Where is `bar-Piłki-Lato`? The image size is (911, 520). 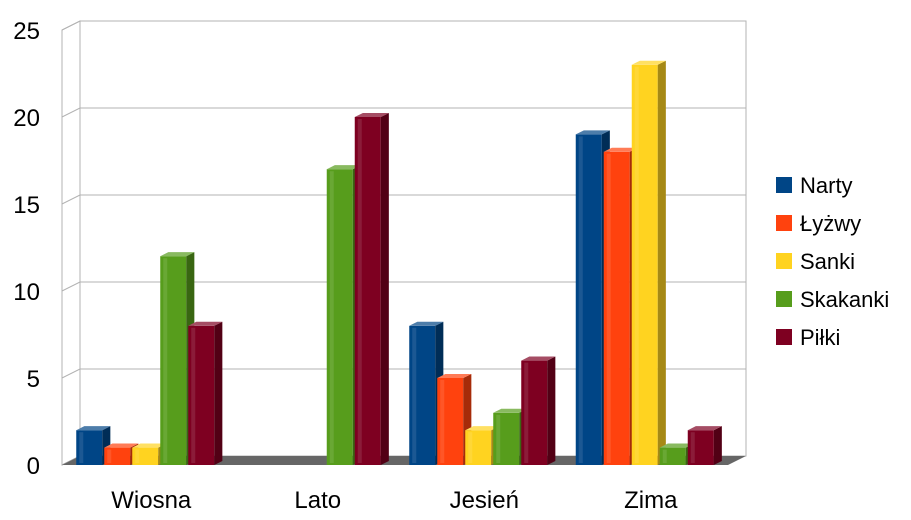 bar-Piłki-Lato is located at coordinates (371, 288).